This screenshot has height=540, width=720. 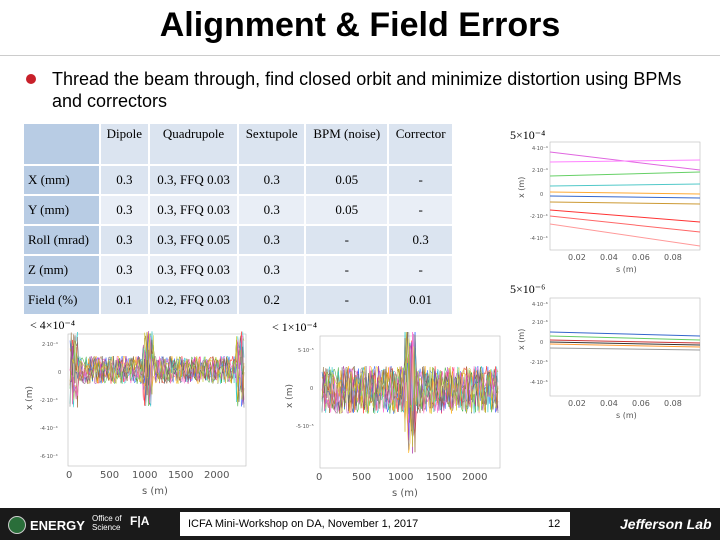 I want to click on office-of-science: Office of Science, so click(x=107, y=523).